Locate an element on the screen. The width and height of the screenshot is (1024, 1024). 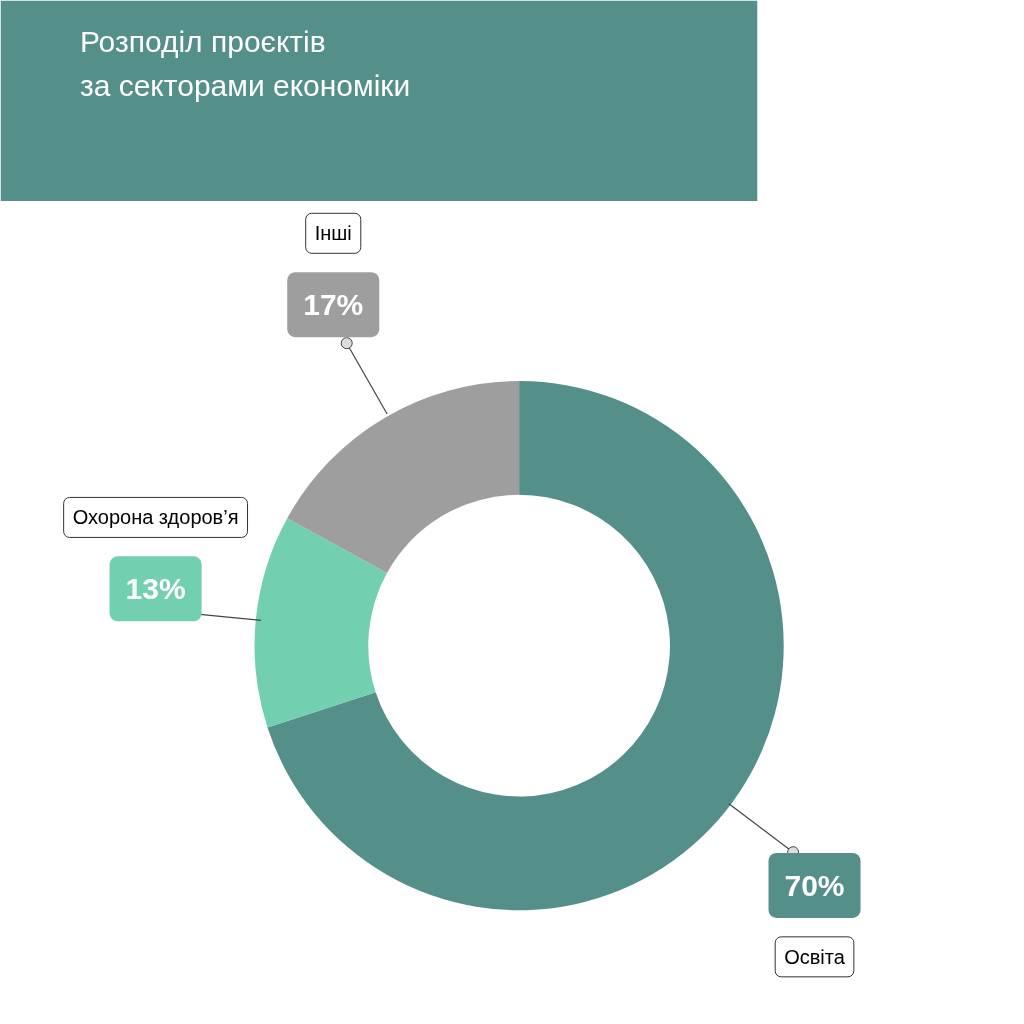
chart-title: Розподіл проєктів за секторами економіки is located at coordinates (245, 63).